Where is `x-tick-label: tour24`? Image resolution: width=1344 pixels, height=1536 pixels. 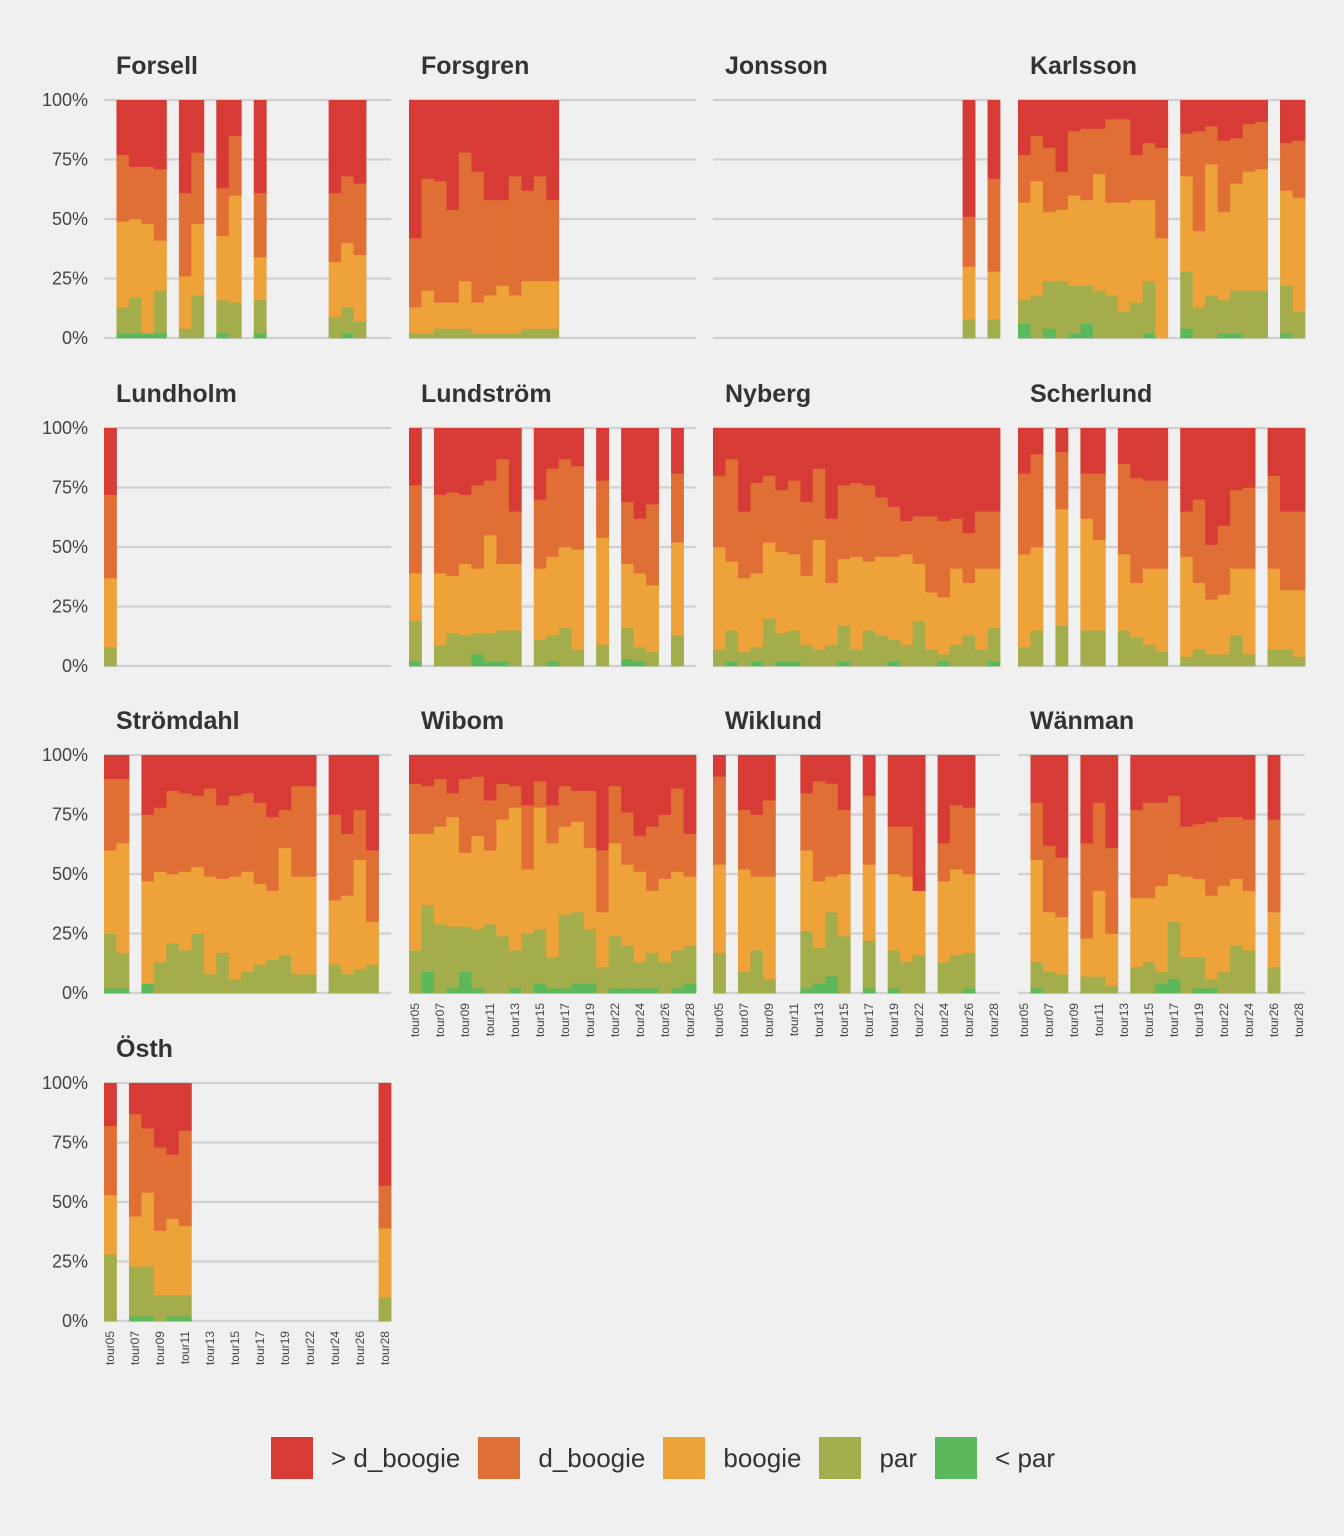
x-tick-label: tour24 is located at coordinates (335, 1348).